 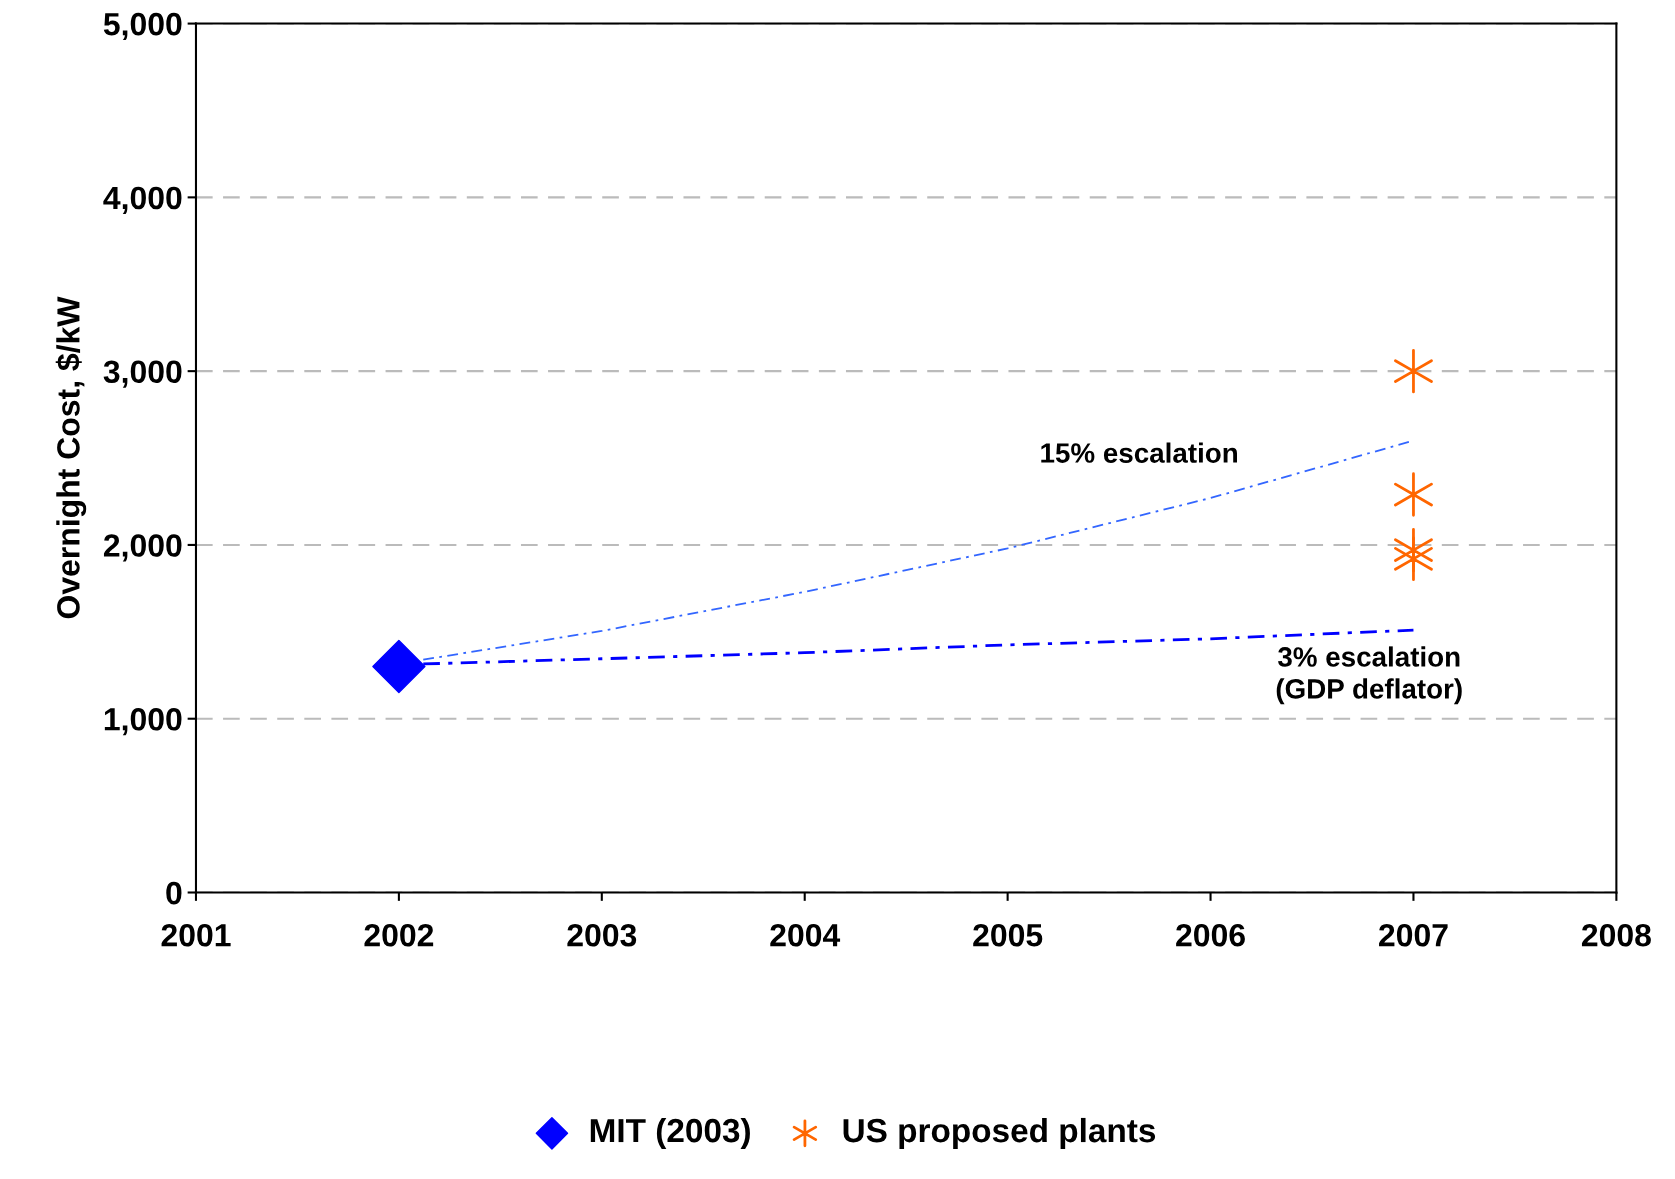 I want to click on y-tick-label: 0, so click(x=174, y=893).